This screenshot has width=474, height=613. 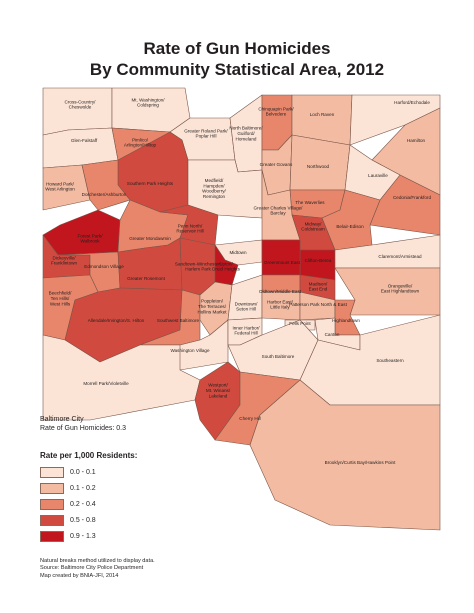 What do you see at coordinates (278, 356) in the screenshot?
I see `csa-label-south-baltimore: South Baltimore` at bounding box center [278, 356].